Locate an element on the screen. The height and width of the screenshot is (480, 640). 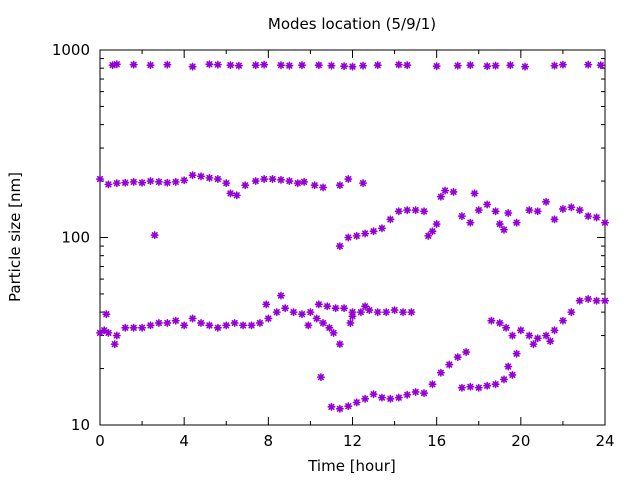
x-tick-label: 20 is located at coordinates (520, 441).